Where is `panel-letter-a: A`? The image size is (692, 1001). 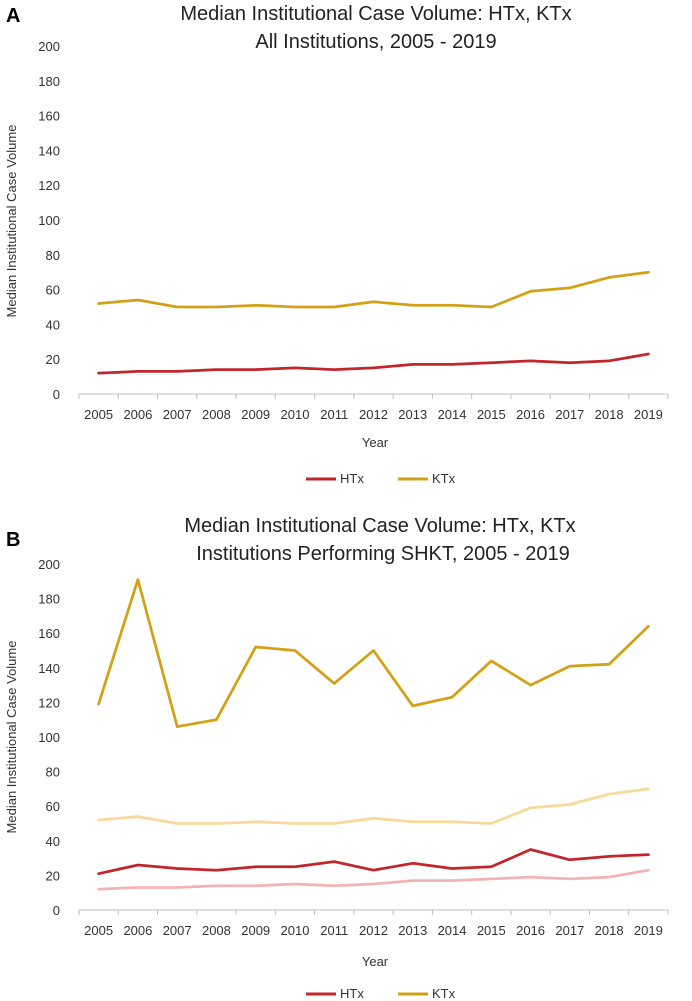 panel-letter-a: A is located at coordinates (13, 16).